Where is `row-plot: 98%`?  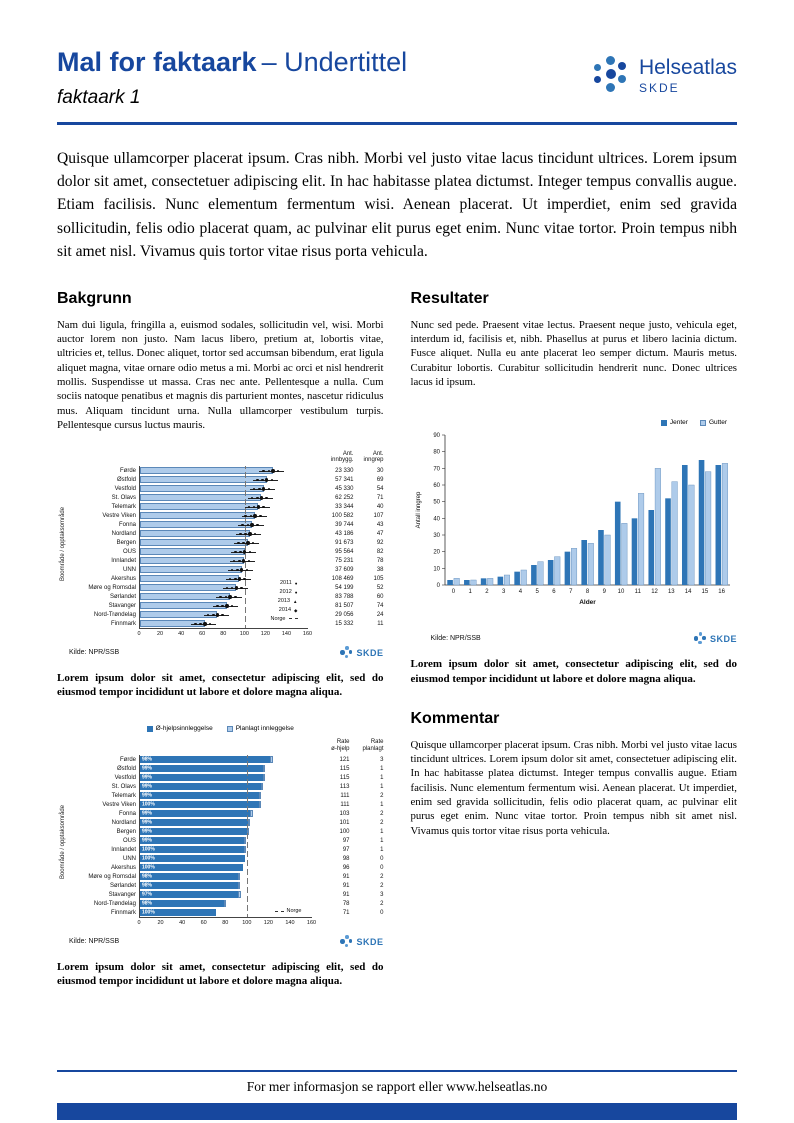
row-plot: 98% is located at coordinates (225, 760).